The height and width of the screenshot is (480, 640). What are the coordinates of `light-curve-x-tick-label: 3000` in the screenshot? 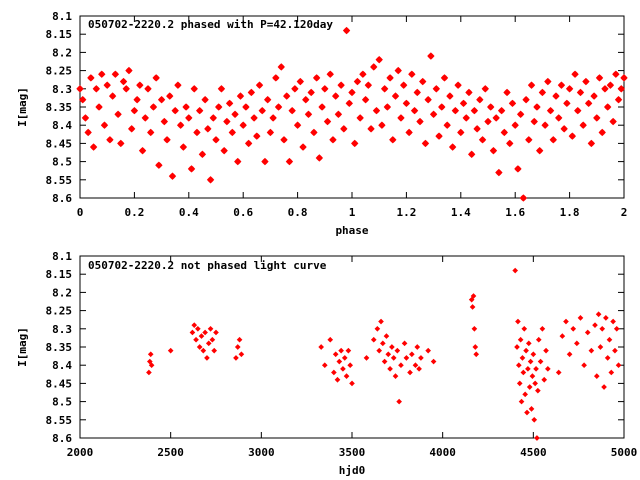 It's located at (261, 452).